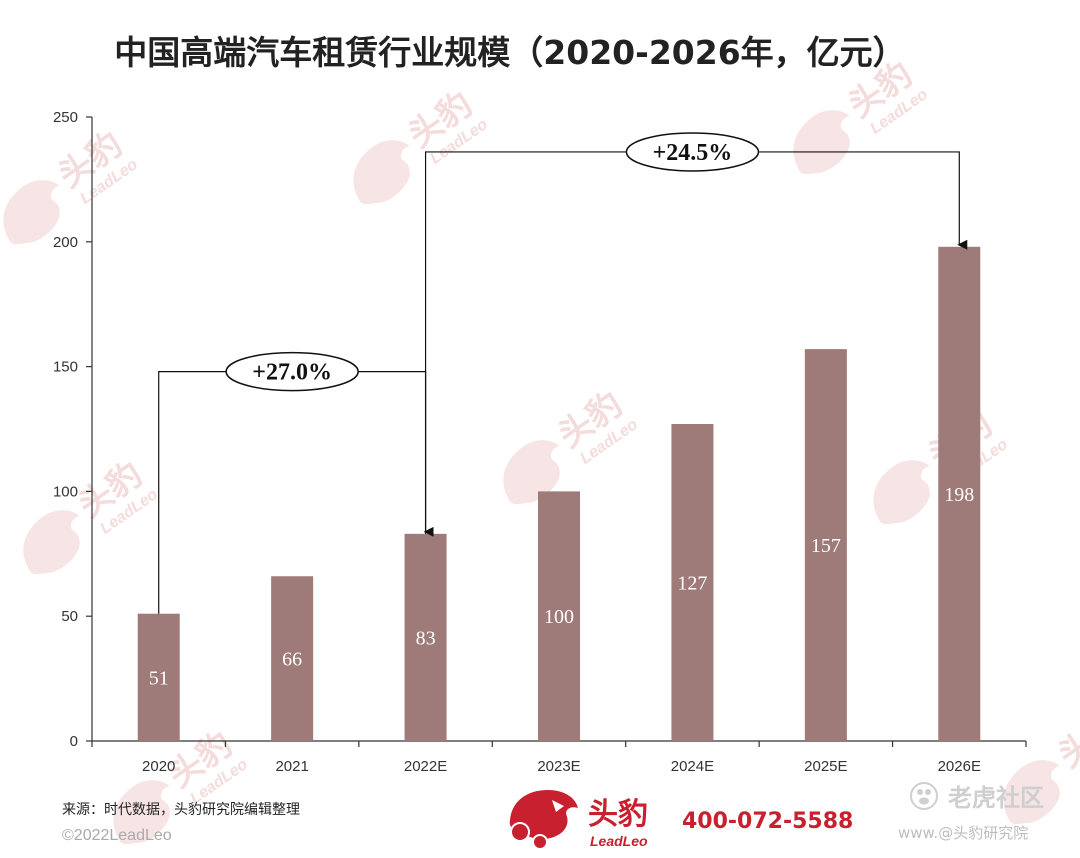 The width and height of the screenshot is (1080, 858). Describe the element at coordinates (65, 242) in the screenshot. I see `y-tick-label: 200` at that location.